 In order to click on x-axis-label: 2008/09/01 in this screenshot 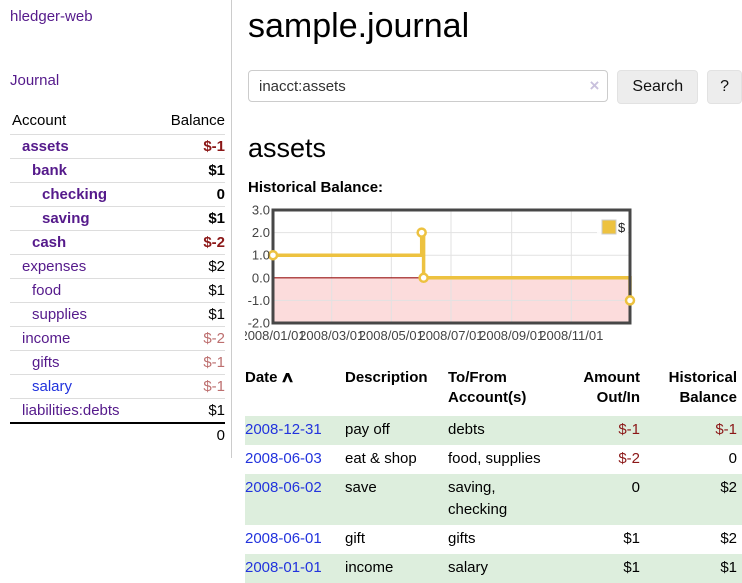, I will do `click(511, 335)`.